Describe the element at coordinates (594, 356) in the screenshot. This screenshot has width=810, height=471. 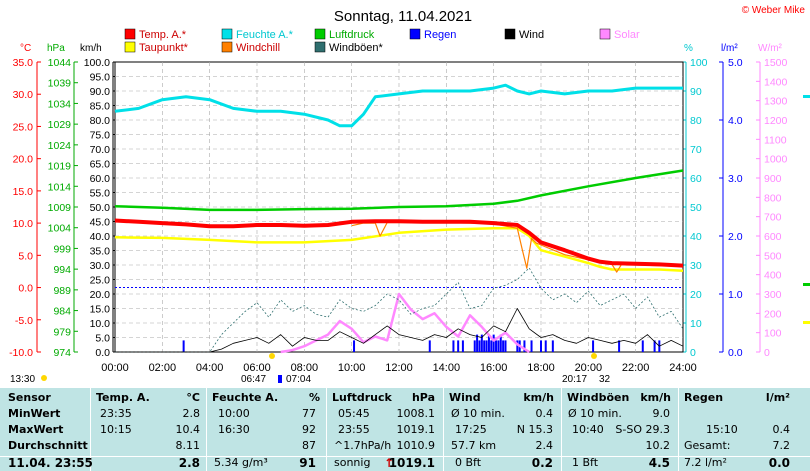
I see `sunset-sun-icon` at that location.